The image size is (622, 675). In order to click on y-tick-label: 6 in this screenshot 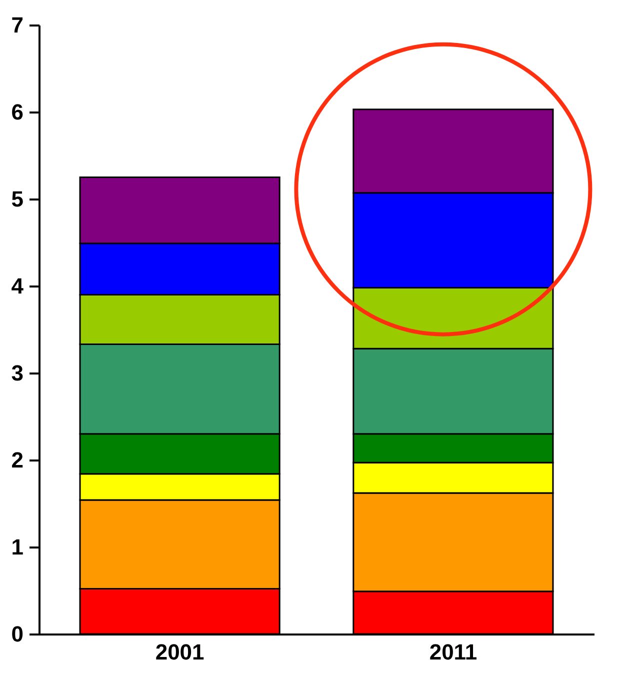, I will do `click(17, 112)`.